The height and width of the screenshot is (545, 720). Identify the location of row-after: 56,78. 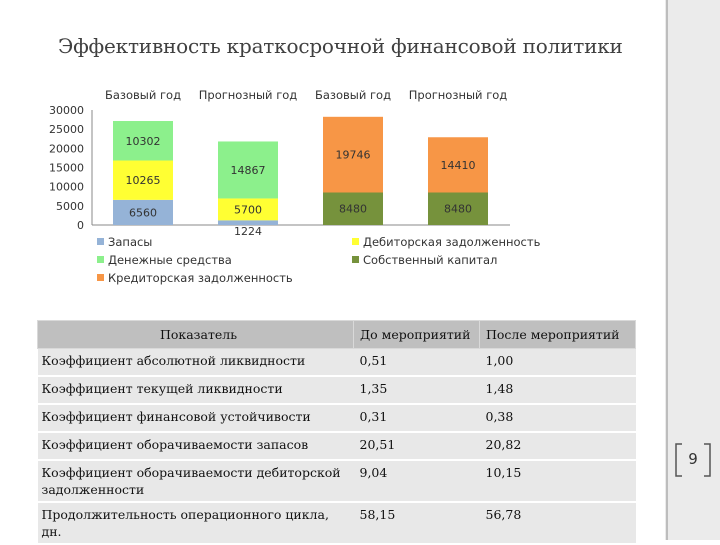
(557, 523).